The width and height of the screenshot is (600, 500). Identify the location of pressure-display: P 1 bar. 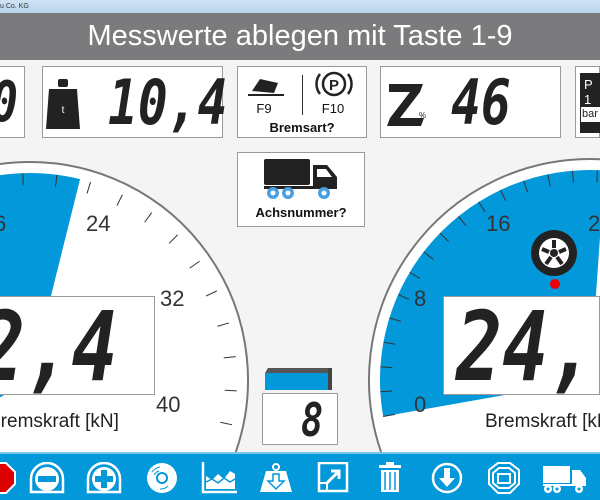
(587, 102).